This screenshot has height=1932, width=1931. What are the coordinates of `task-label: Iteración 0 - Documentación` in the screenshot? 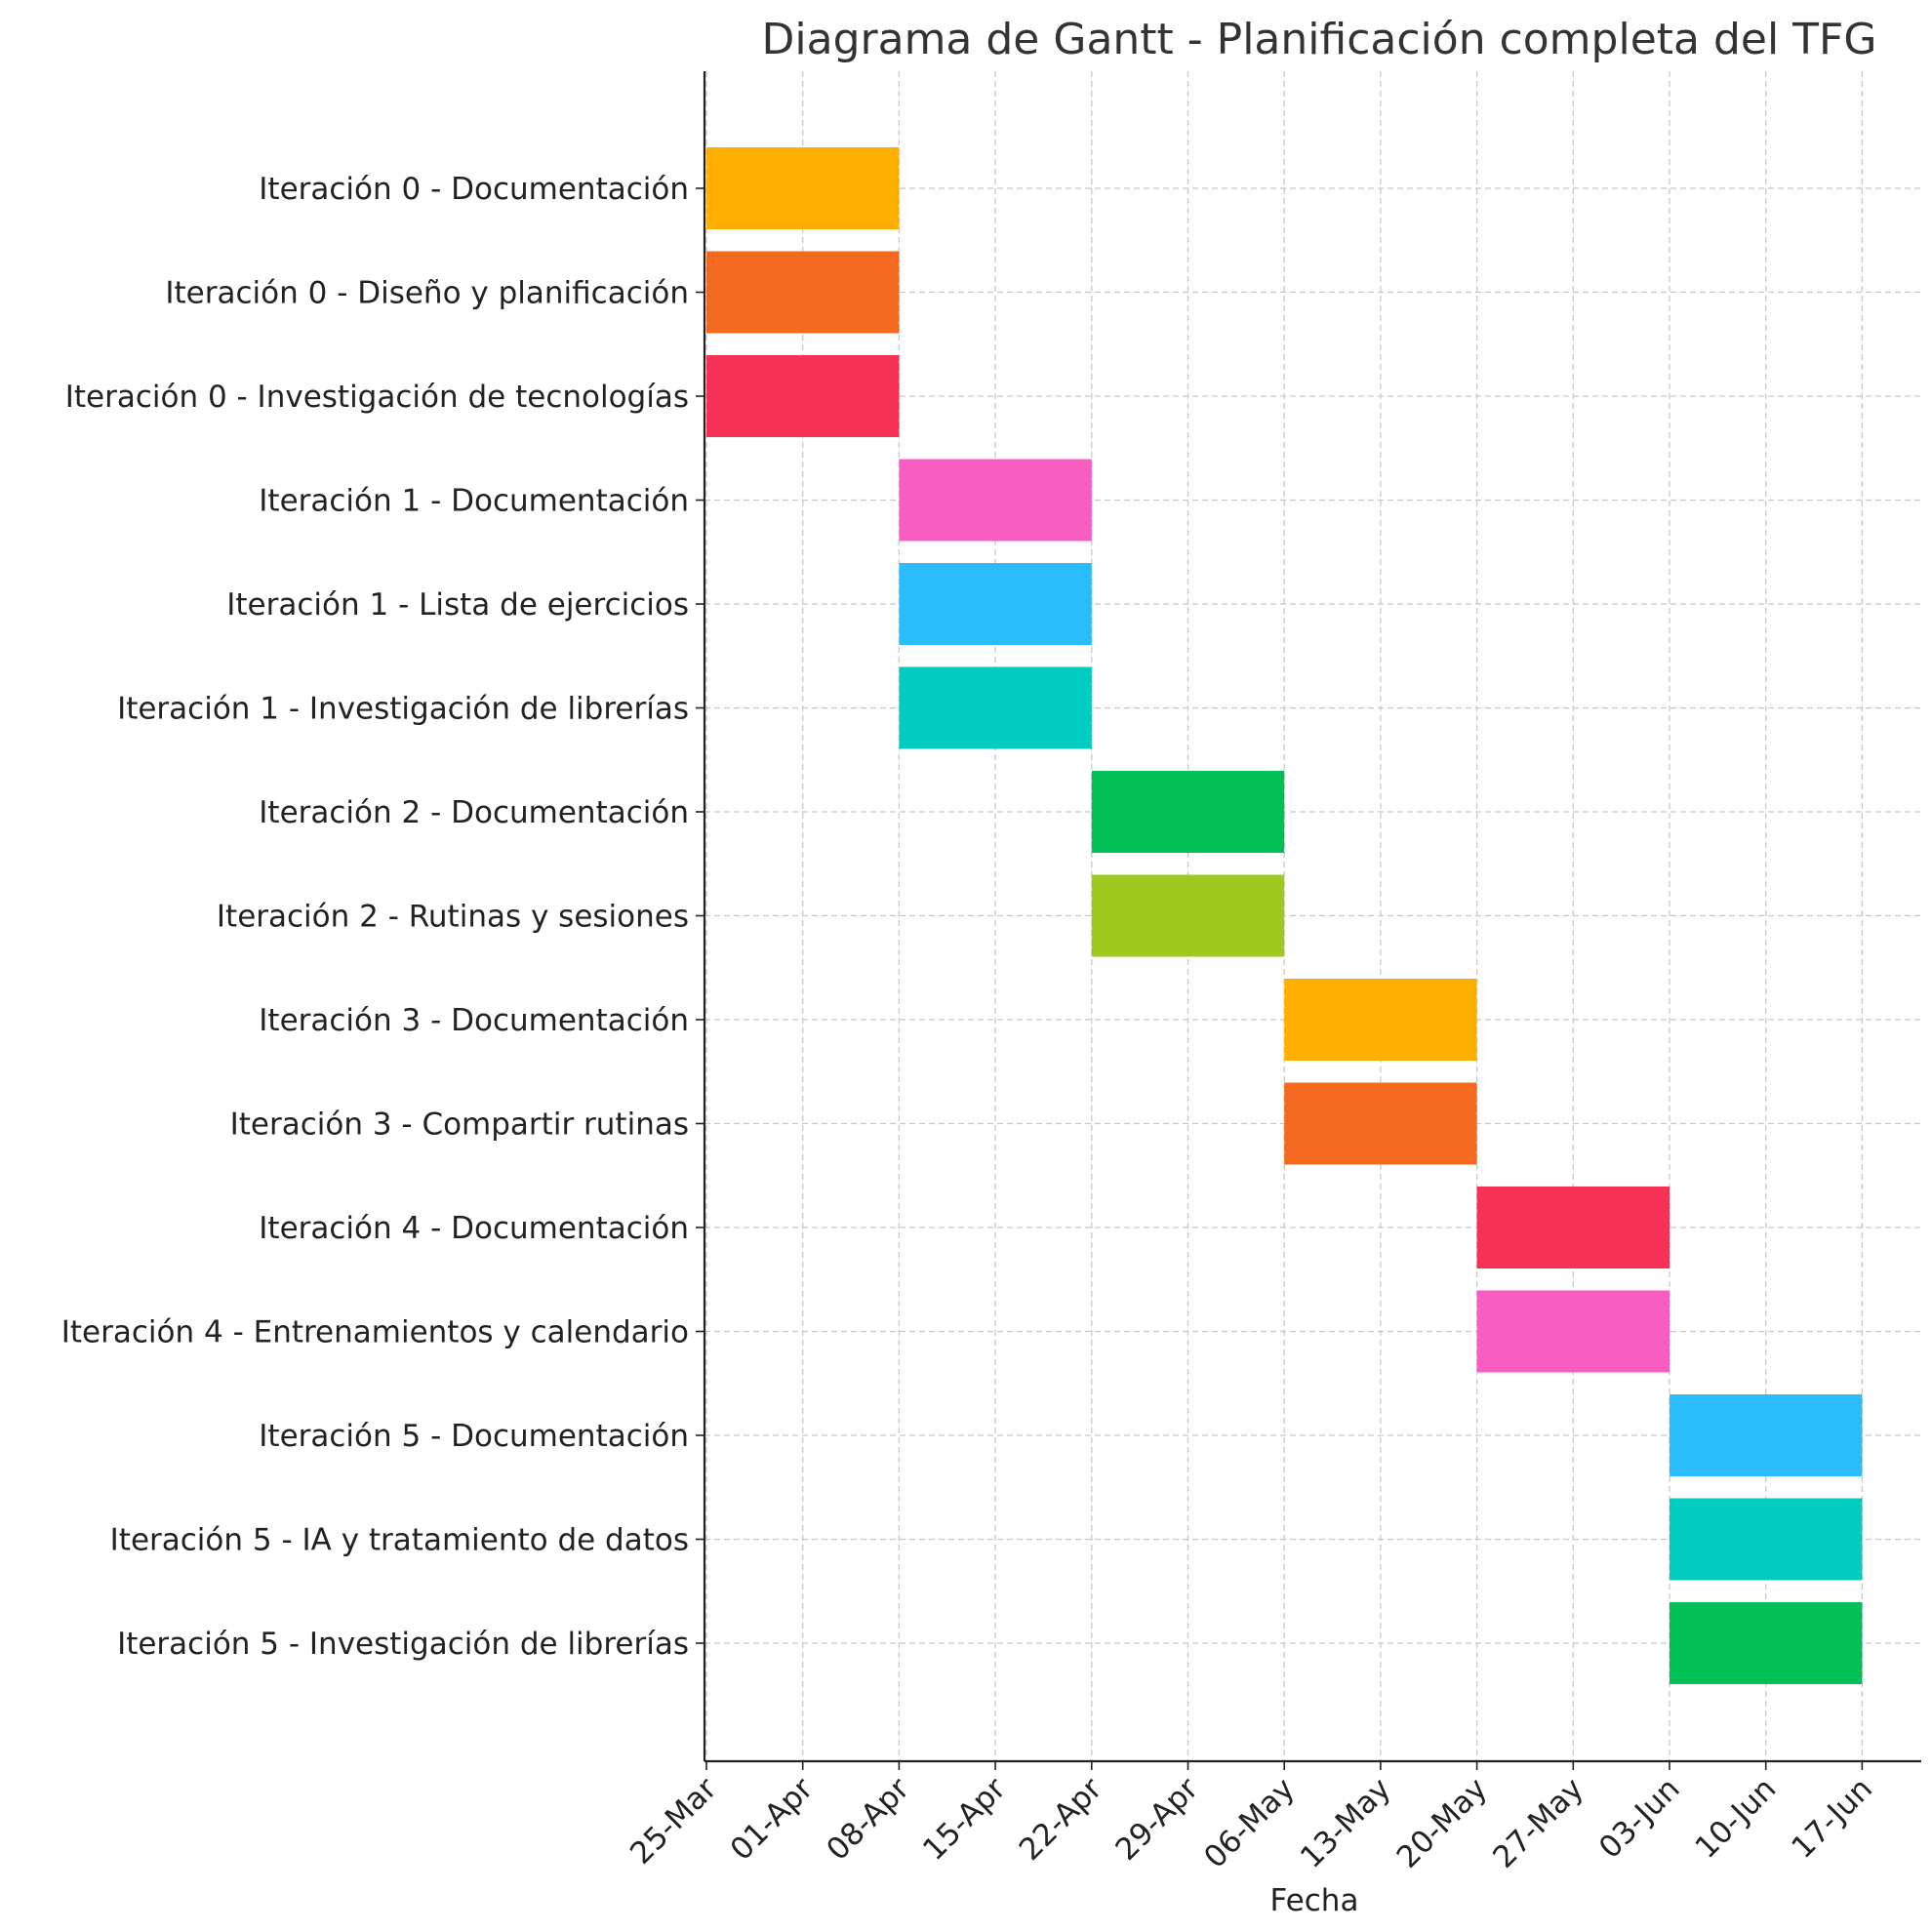 It's located at (474, 189).